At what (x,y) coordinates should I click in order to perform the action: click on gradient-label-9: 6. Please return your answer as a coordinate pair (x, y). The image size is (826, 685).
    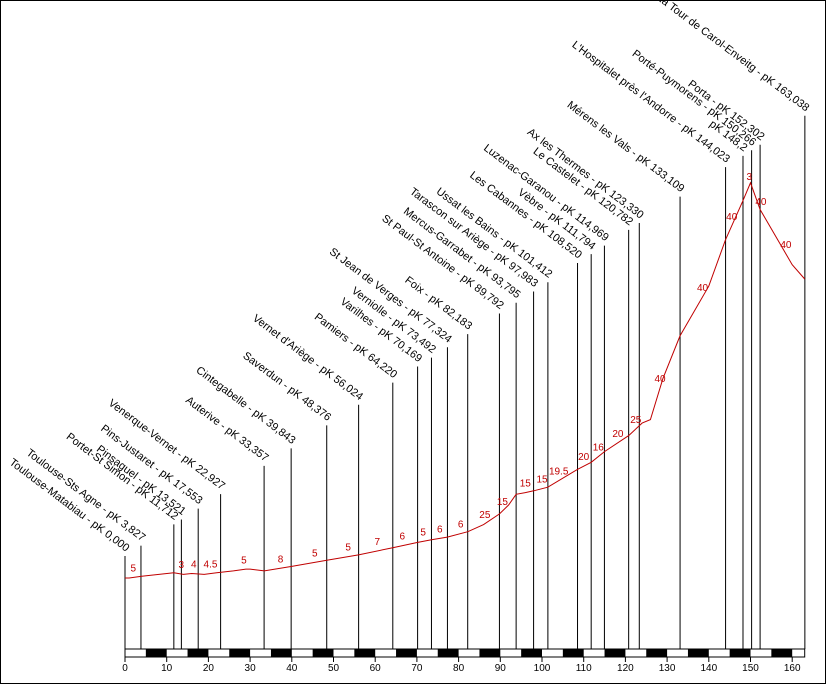
    Looking at the image, I should click on (403, 537).